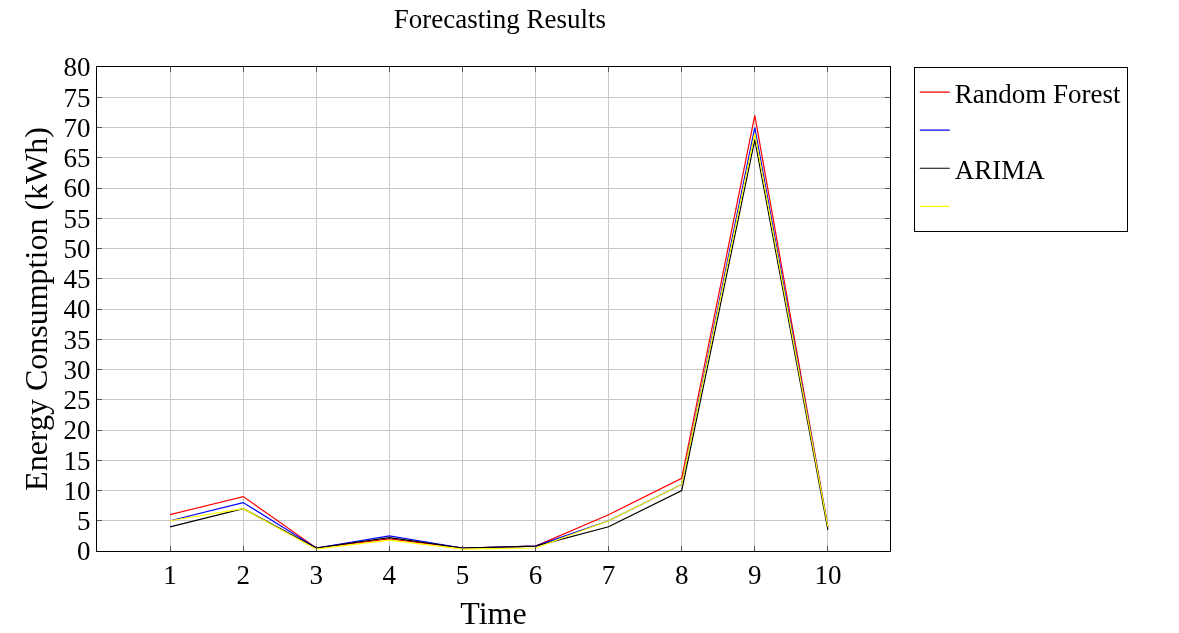 The image size is (1179, 633). I want to click on y-tick-label: 55, so click(77, 218).